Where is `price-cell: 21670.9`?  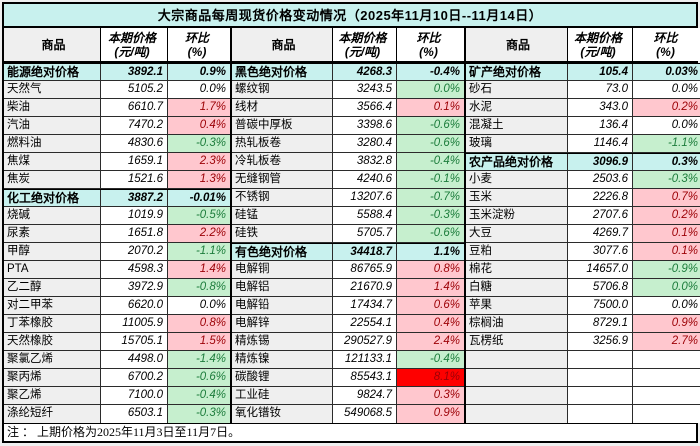 price-cell: 21670.9 is located at coordinates (364, 287).